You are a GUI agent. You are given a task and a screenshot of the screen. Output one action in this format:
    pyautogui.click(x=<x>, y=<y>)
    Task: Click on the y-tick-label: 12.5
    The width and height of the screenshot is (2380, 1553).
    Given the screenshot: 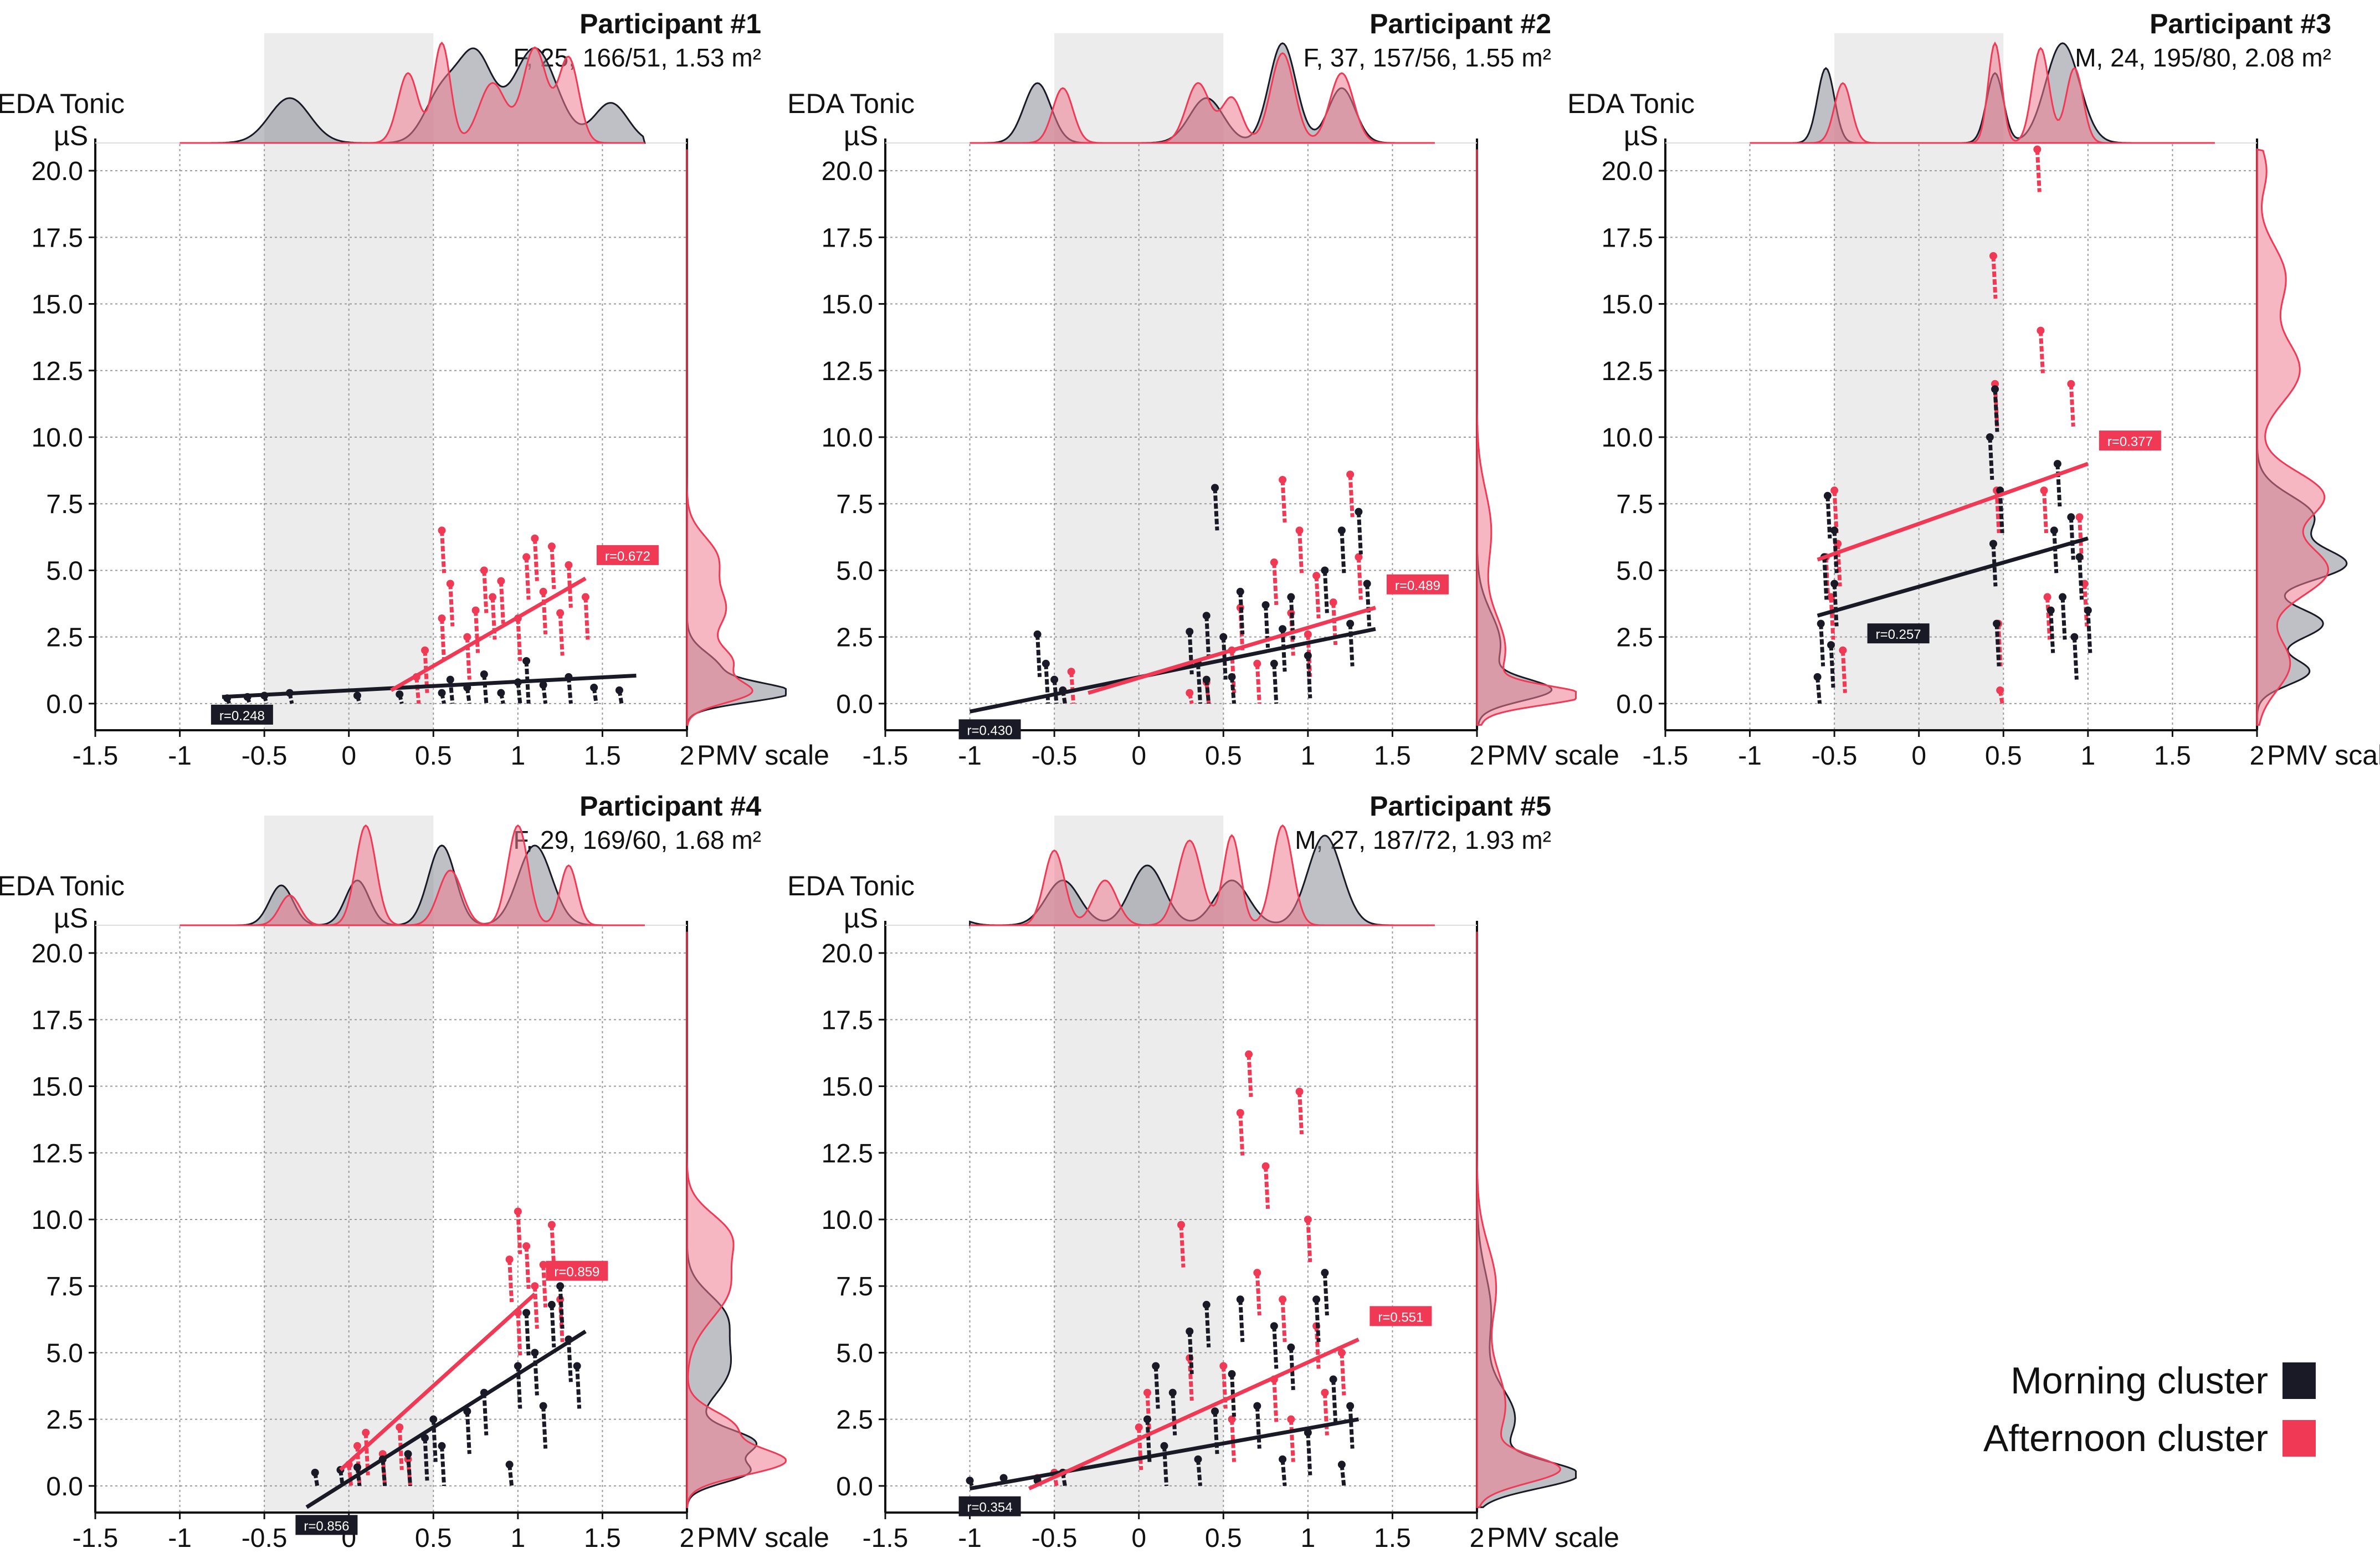 What is the action you would take?
    pyautogui.click(x=57, y=371)
    